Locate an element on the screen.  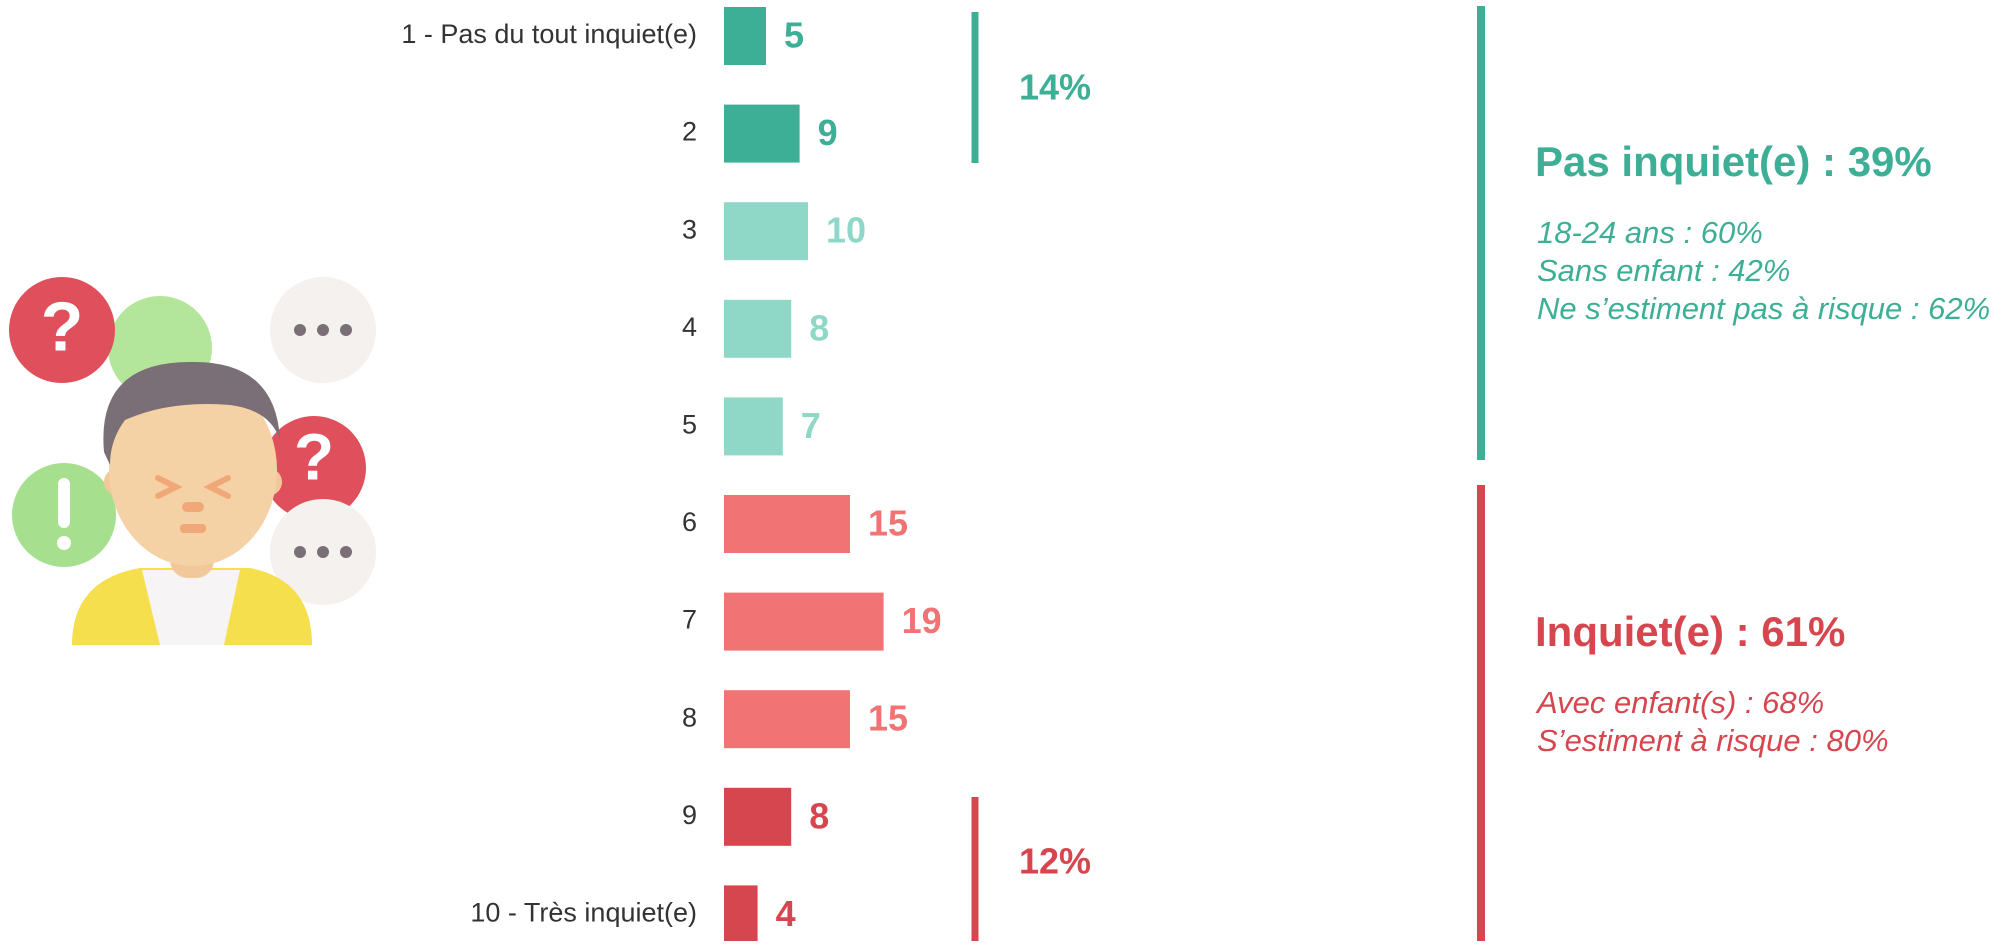
category-label: 8 is located at coordinates (689, 717).